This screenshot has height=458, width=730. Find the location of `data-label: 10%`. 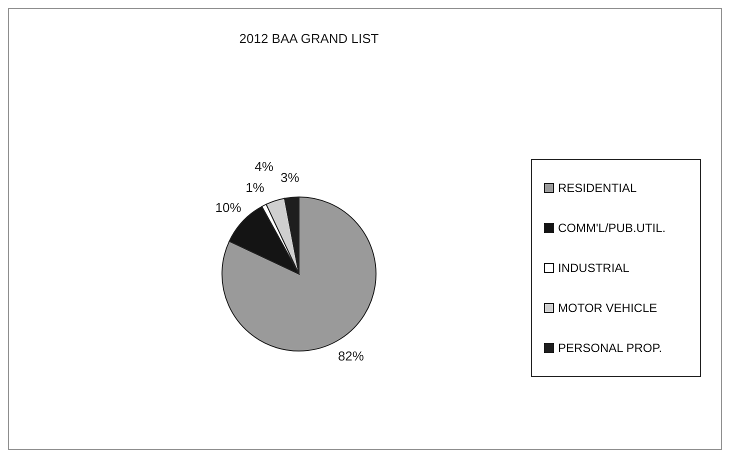

data-label: 10% is located at coordinates (228, 208).